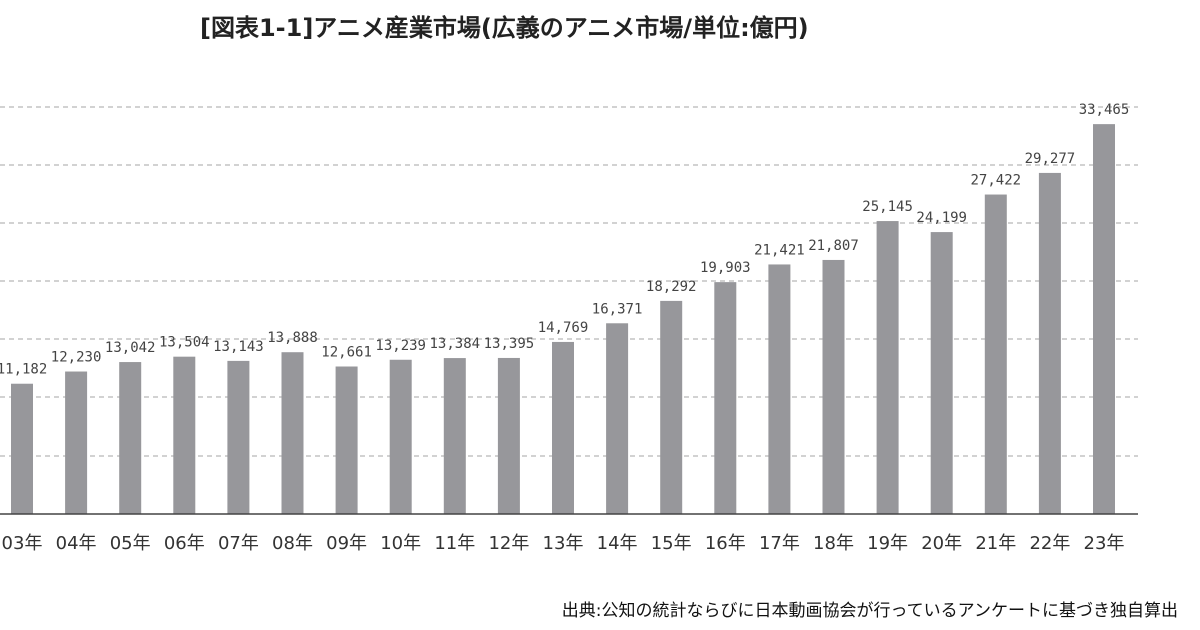 This screenshot has width=1200, height=630. Describe the element at coordinates (1049, 343) in the screenshot. I see `bar-22年` at that location.